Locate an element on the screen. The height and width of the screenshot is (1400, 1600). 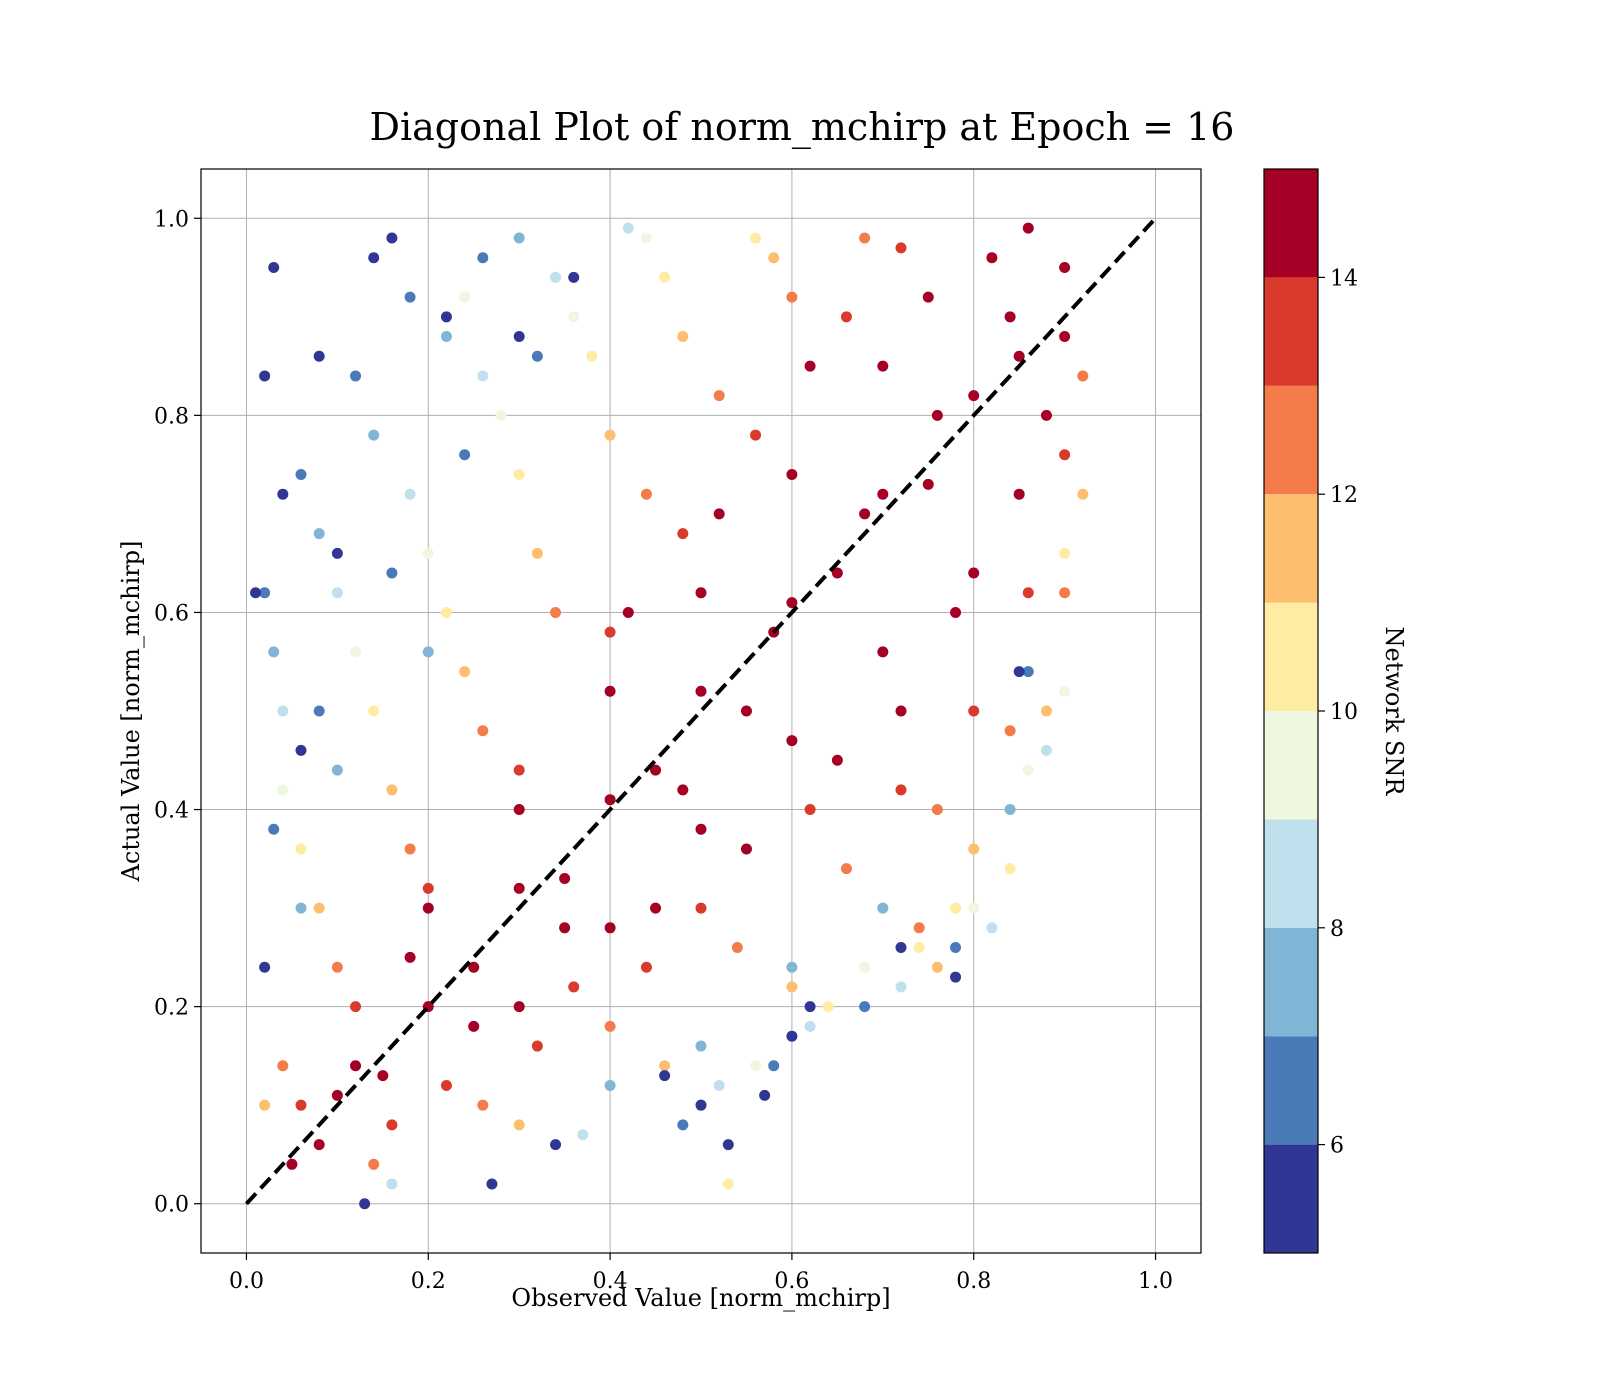
x-tick-label: 0.4 is located at coordinates (610, 1281).